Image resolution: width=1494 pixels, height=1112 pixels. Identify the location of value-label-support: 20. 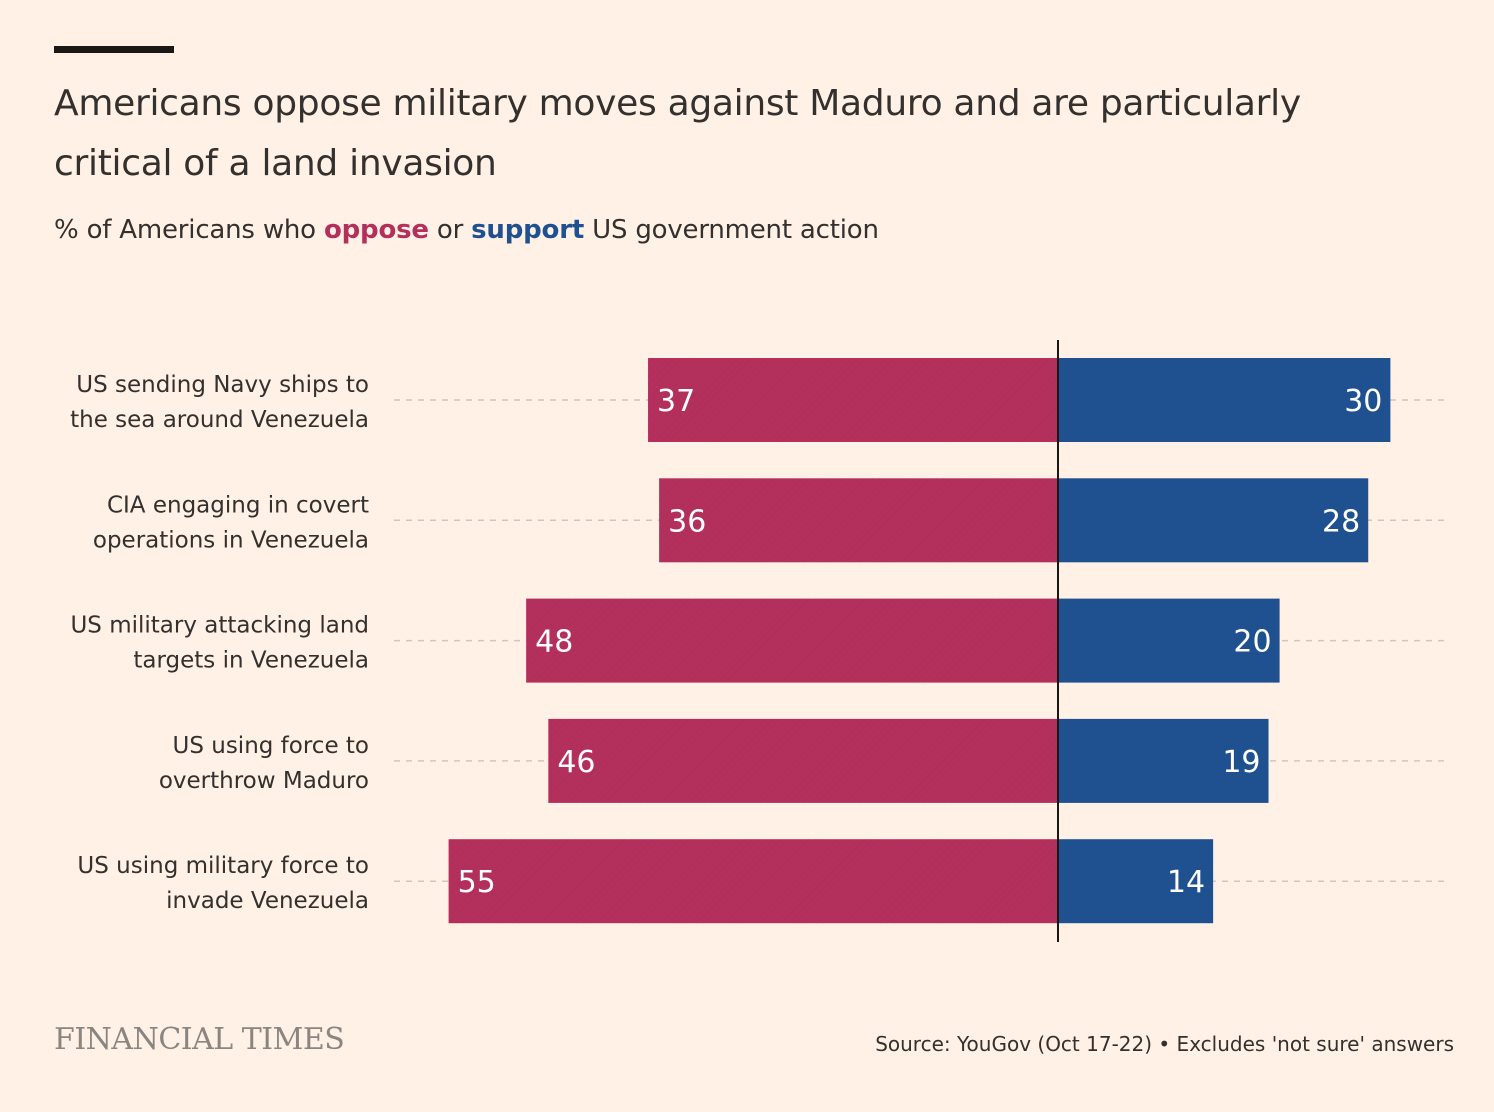
(1252, 642).